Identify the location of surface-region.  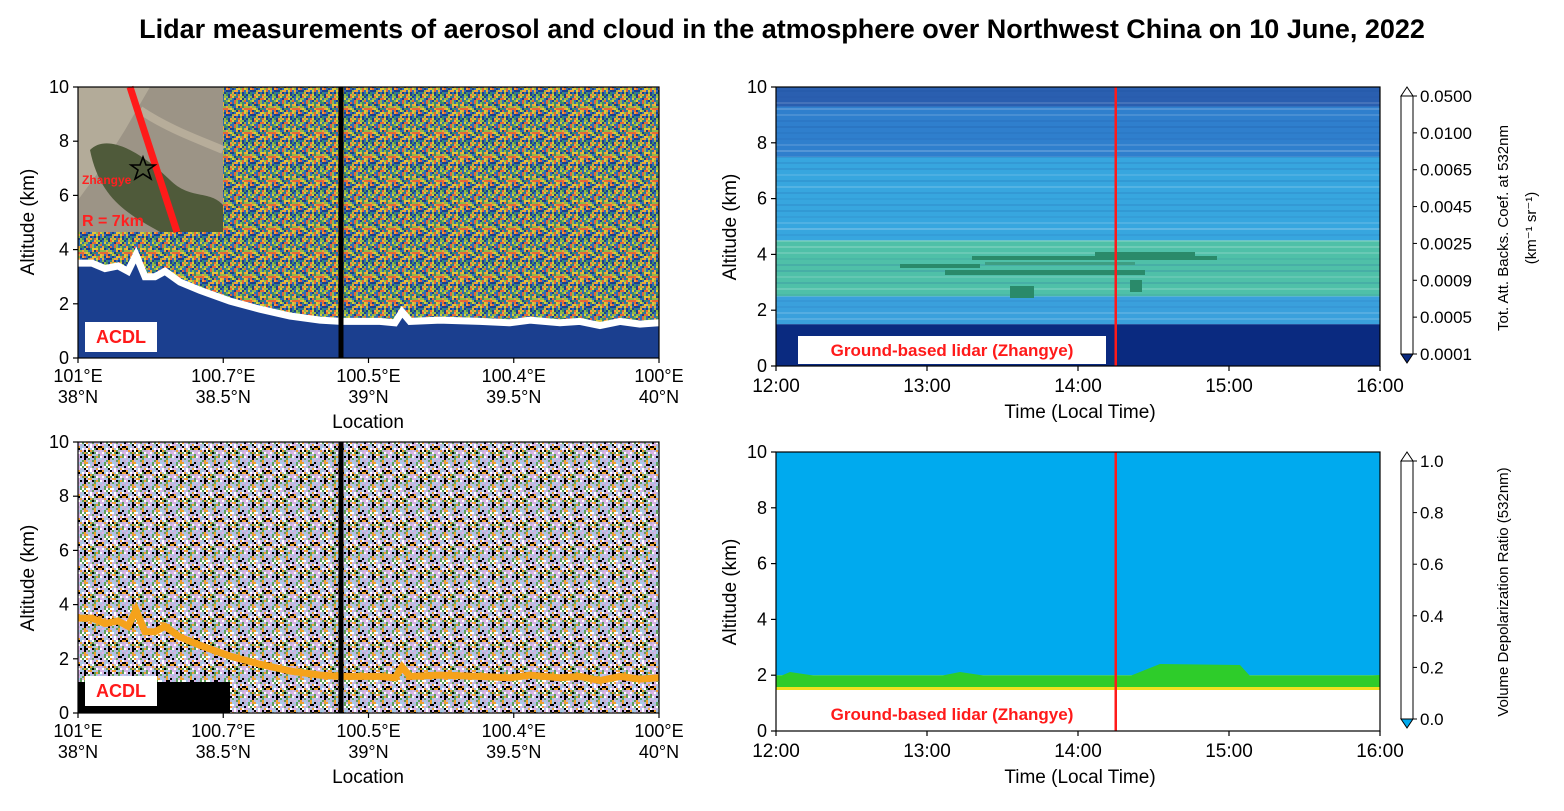
(368, 306).